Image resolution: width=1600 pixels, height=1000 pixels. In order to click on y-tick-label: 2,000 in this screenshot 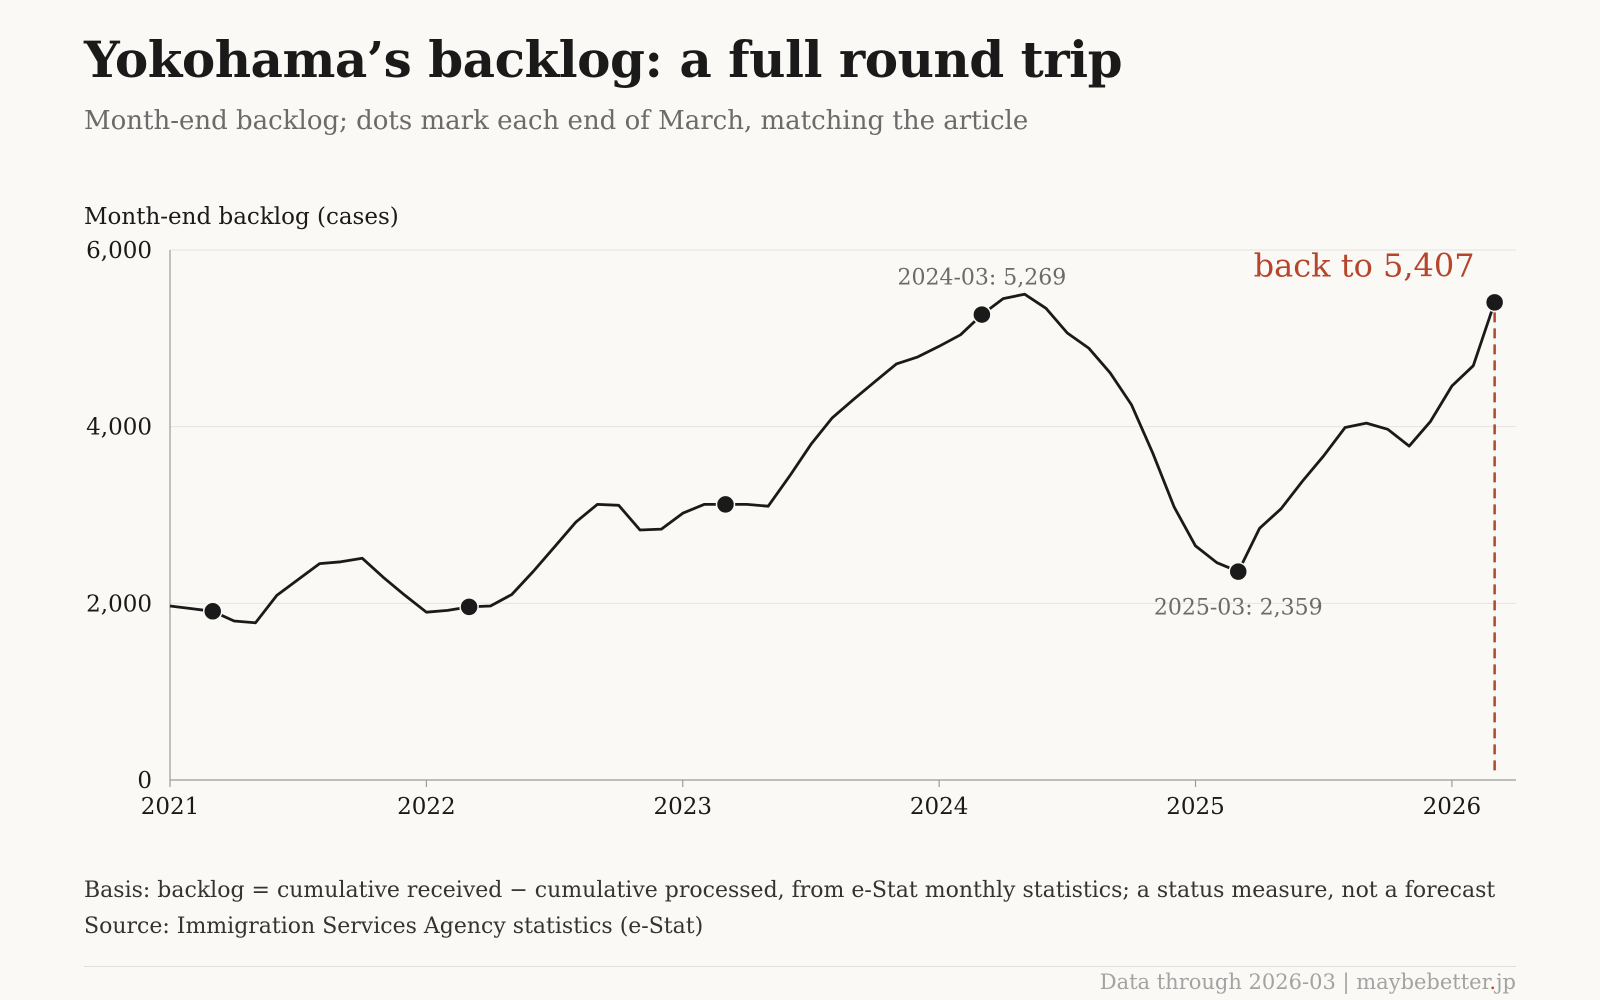, I will do `click(119, 604)`.